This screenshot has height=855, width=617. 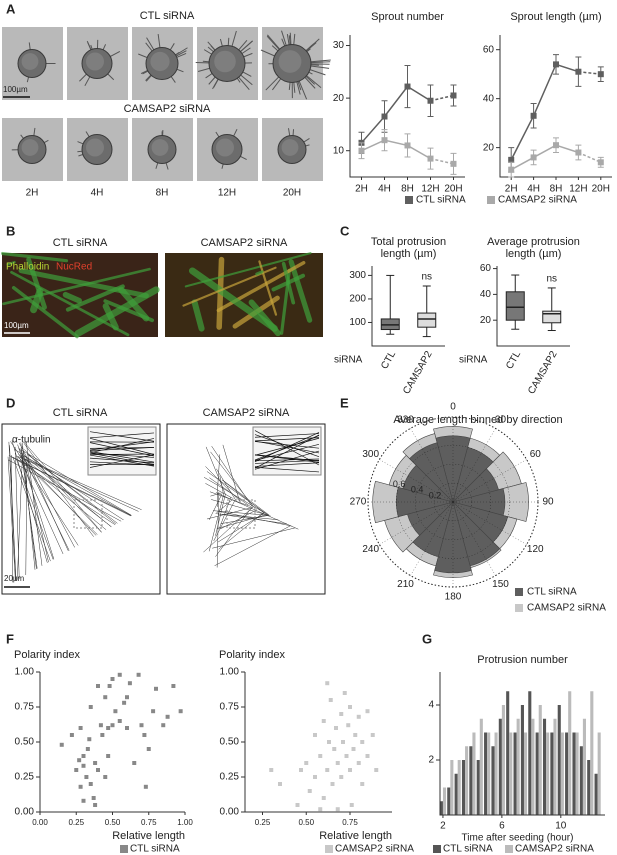 What do you see at coordinates (16, 325) in the screenshot?
I see `scale-label: 100µm` at bounding box center [16, 325].